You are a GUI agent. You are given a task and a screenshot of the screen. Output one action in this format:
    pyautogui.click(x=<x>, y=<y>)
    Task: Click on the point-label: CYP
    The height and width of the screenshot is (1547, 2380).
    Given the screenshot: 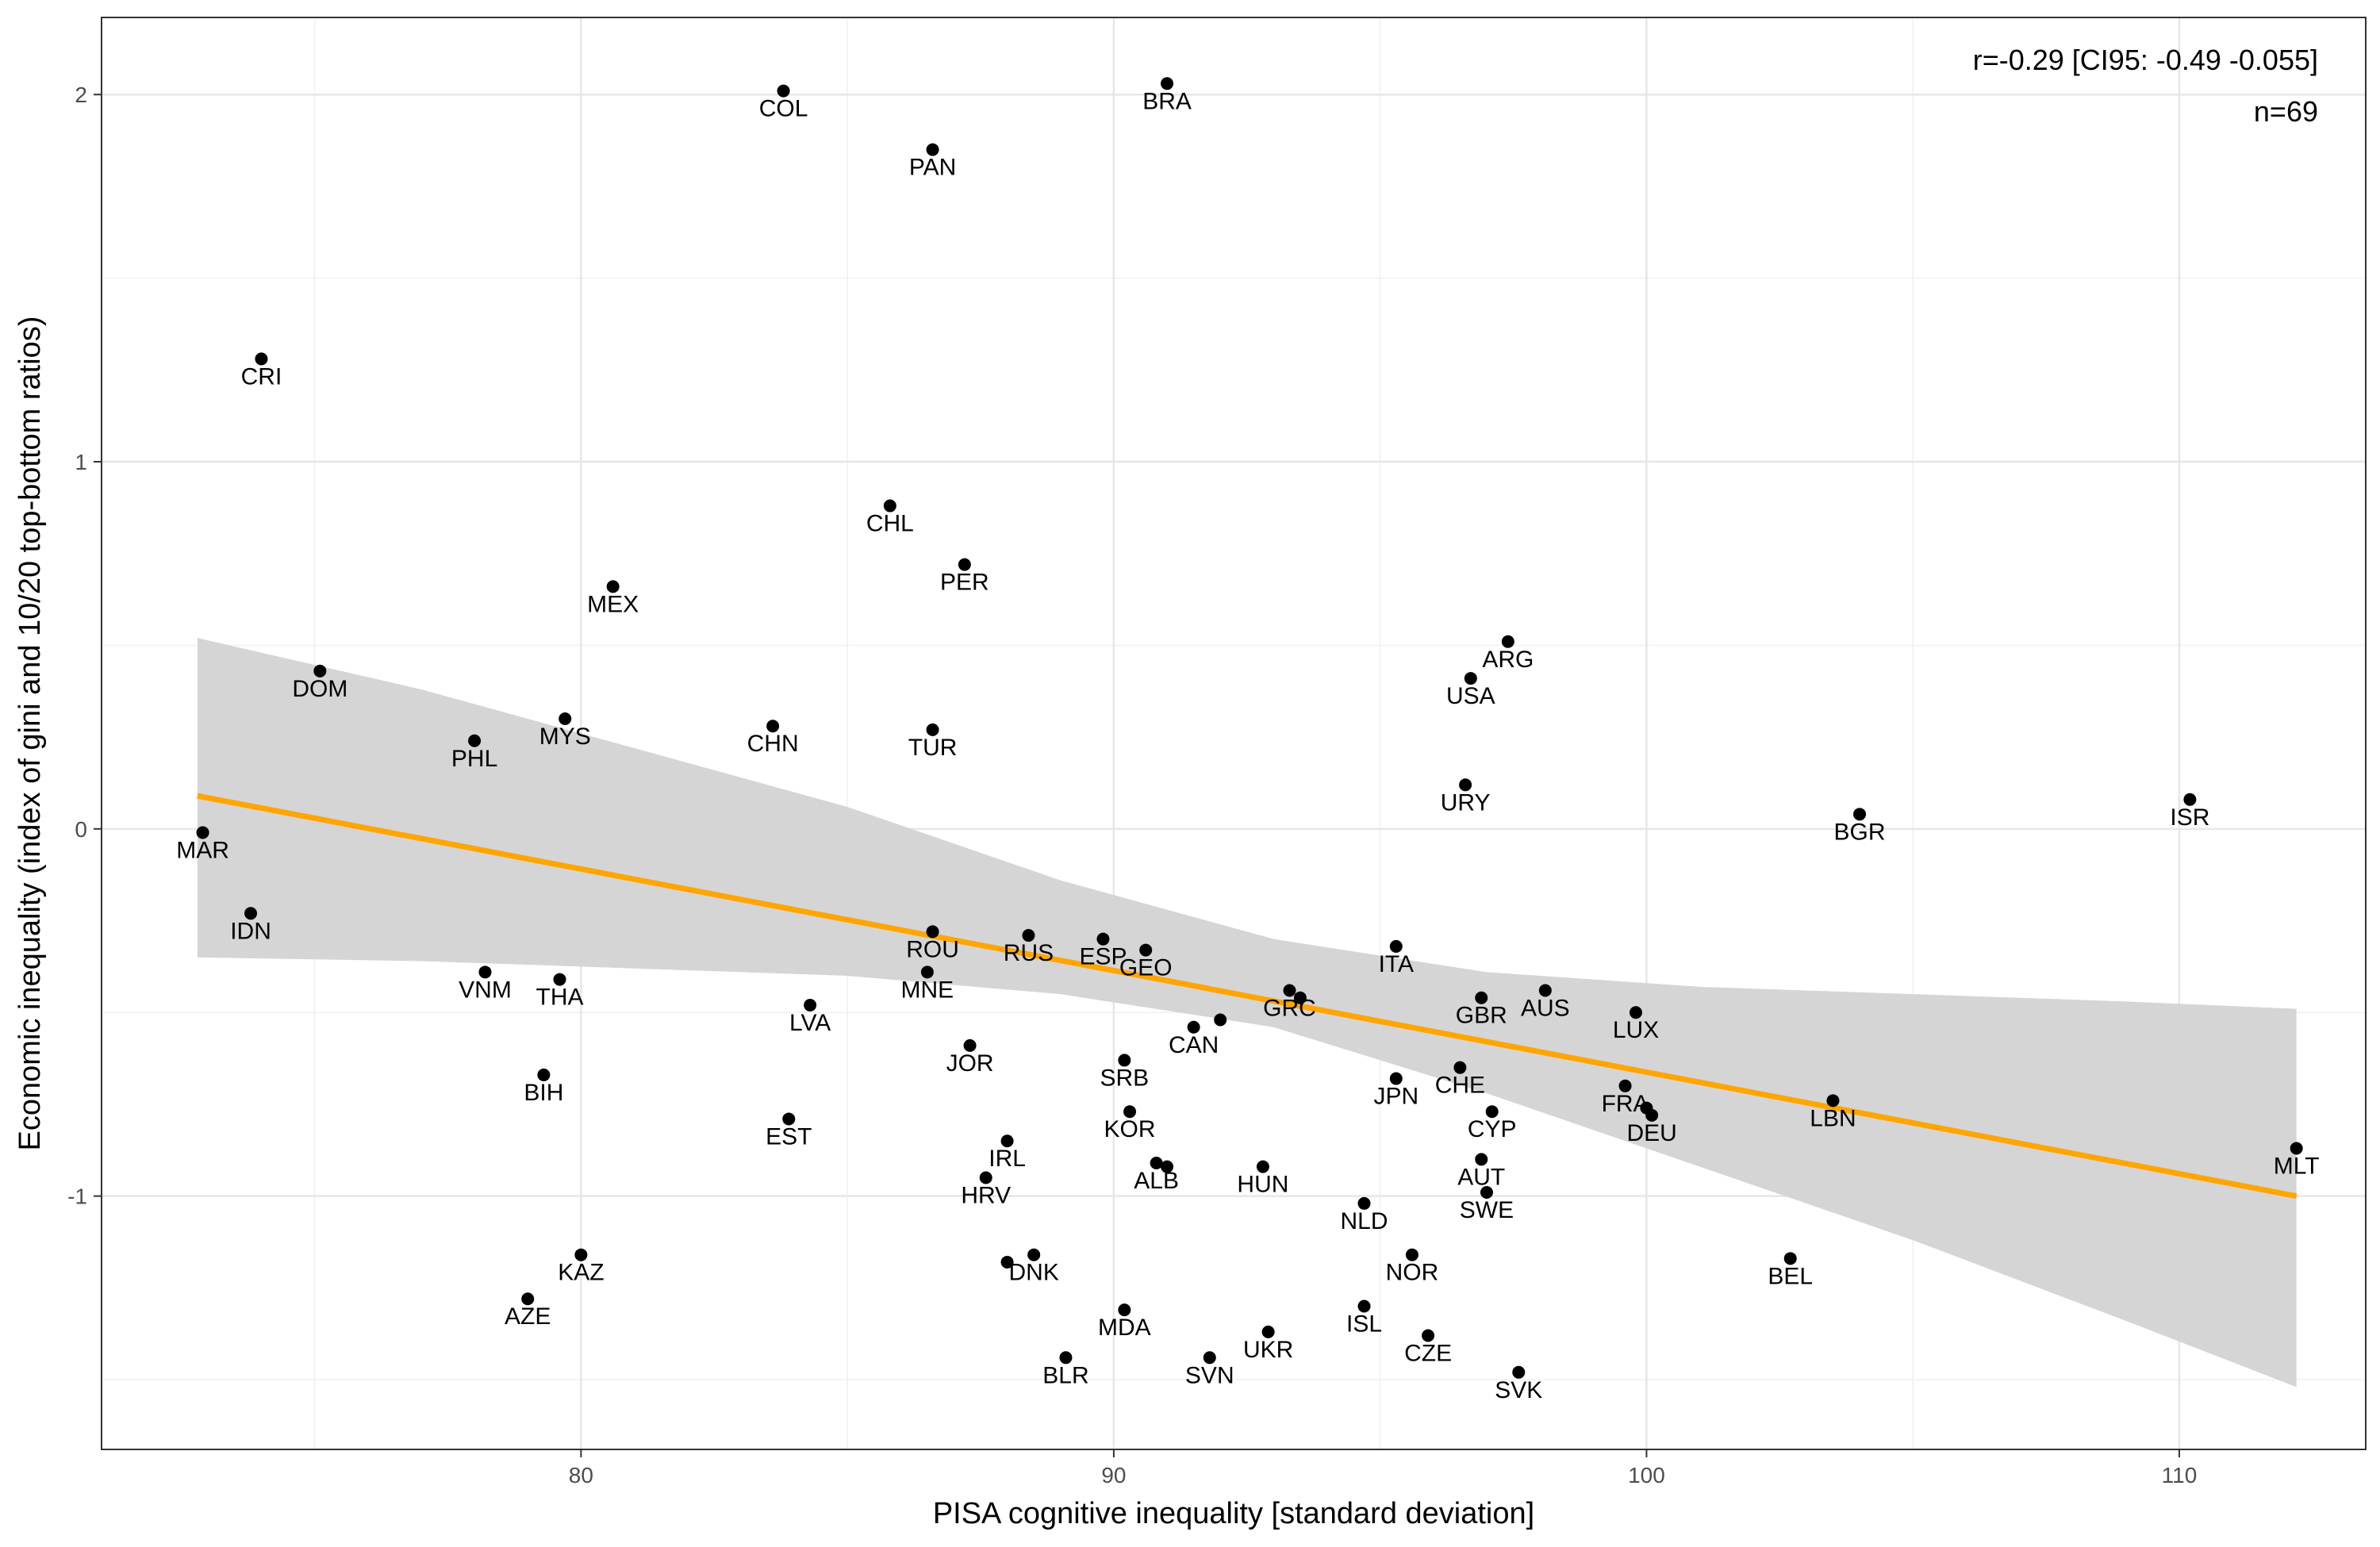 What is the action you would take?
    pyautogui.click(x=1492, y=1129)
    